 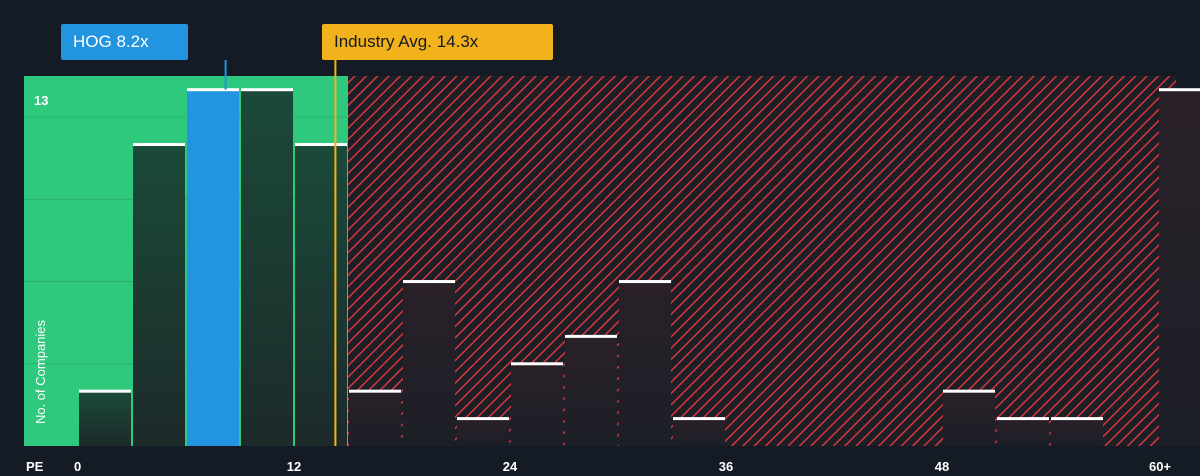 What do you see at coordinates (510, 466) in the screenshot?
I see `x-tick-24: 24` at bounding box center [510, 466].